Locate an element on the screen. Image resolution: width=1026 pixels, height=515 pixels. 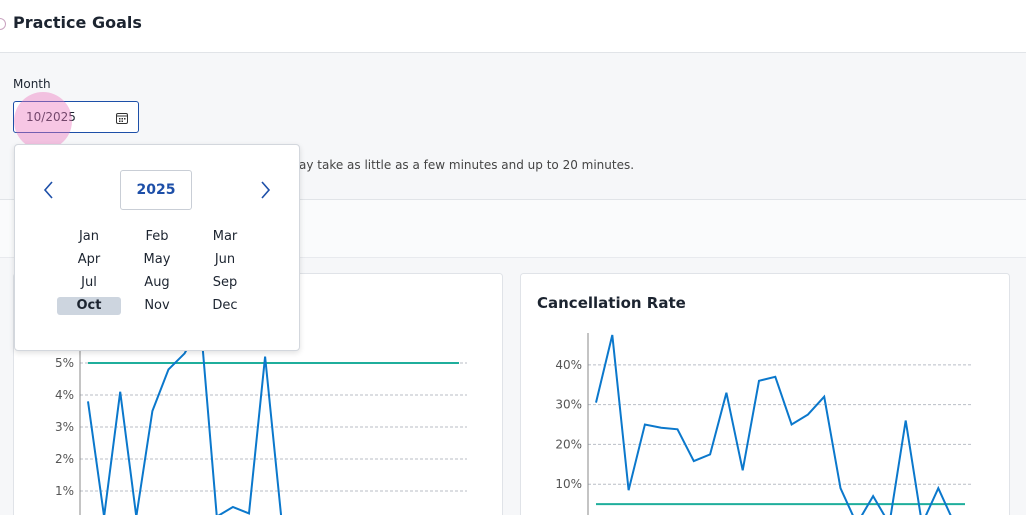
y-tick-label: 40% is located at coordinates (568, 365).